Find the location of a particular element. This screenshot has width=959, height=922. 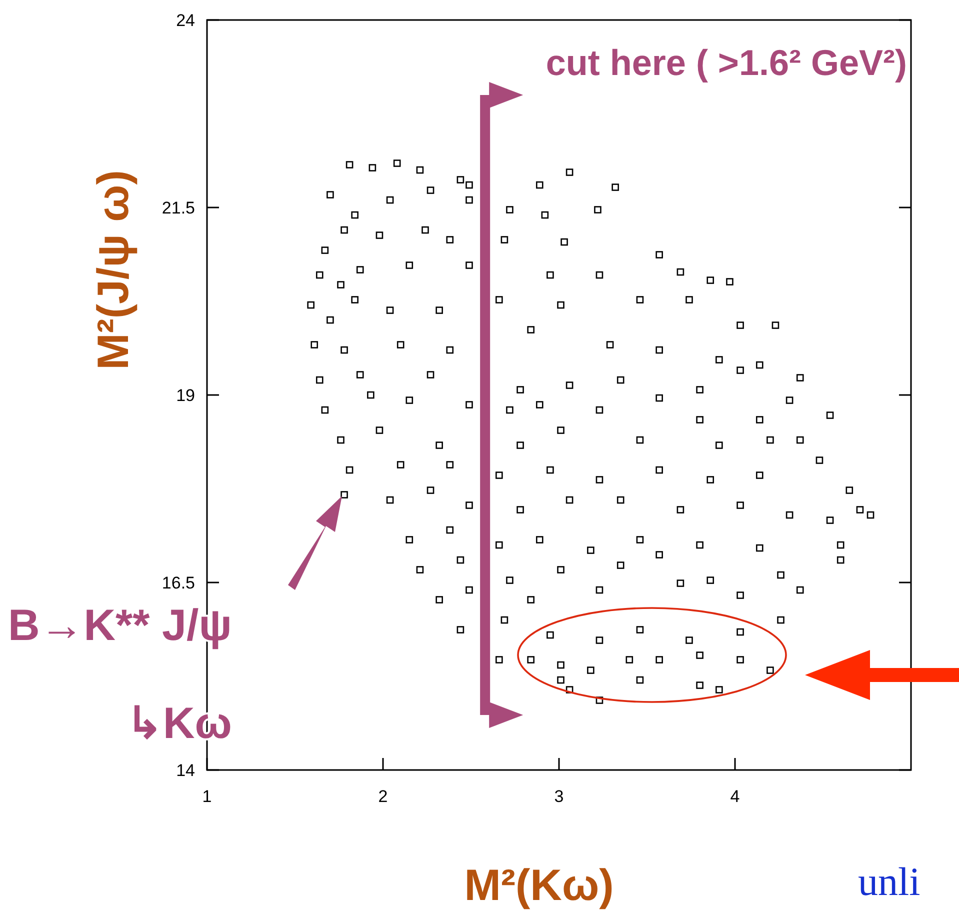

ref-line-label: cut here ( >1.6² GeV²) is located at coordinates (726, 62).